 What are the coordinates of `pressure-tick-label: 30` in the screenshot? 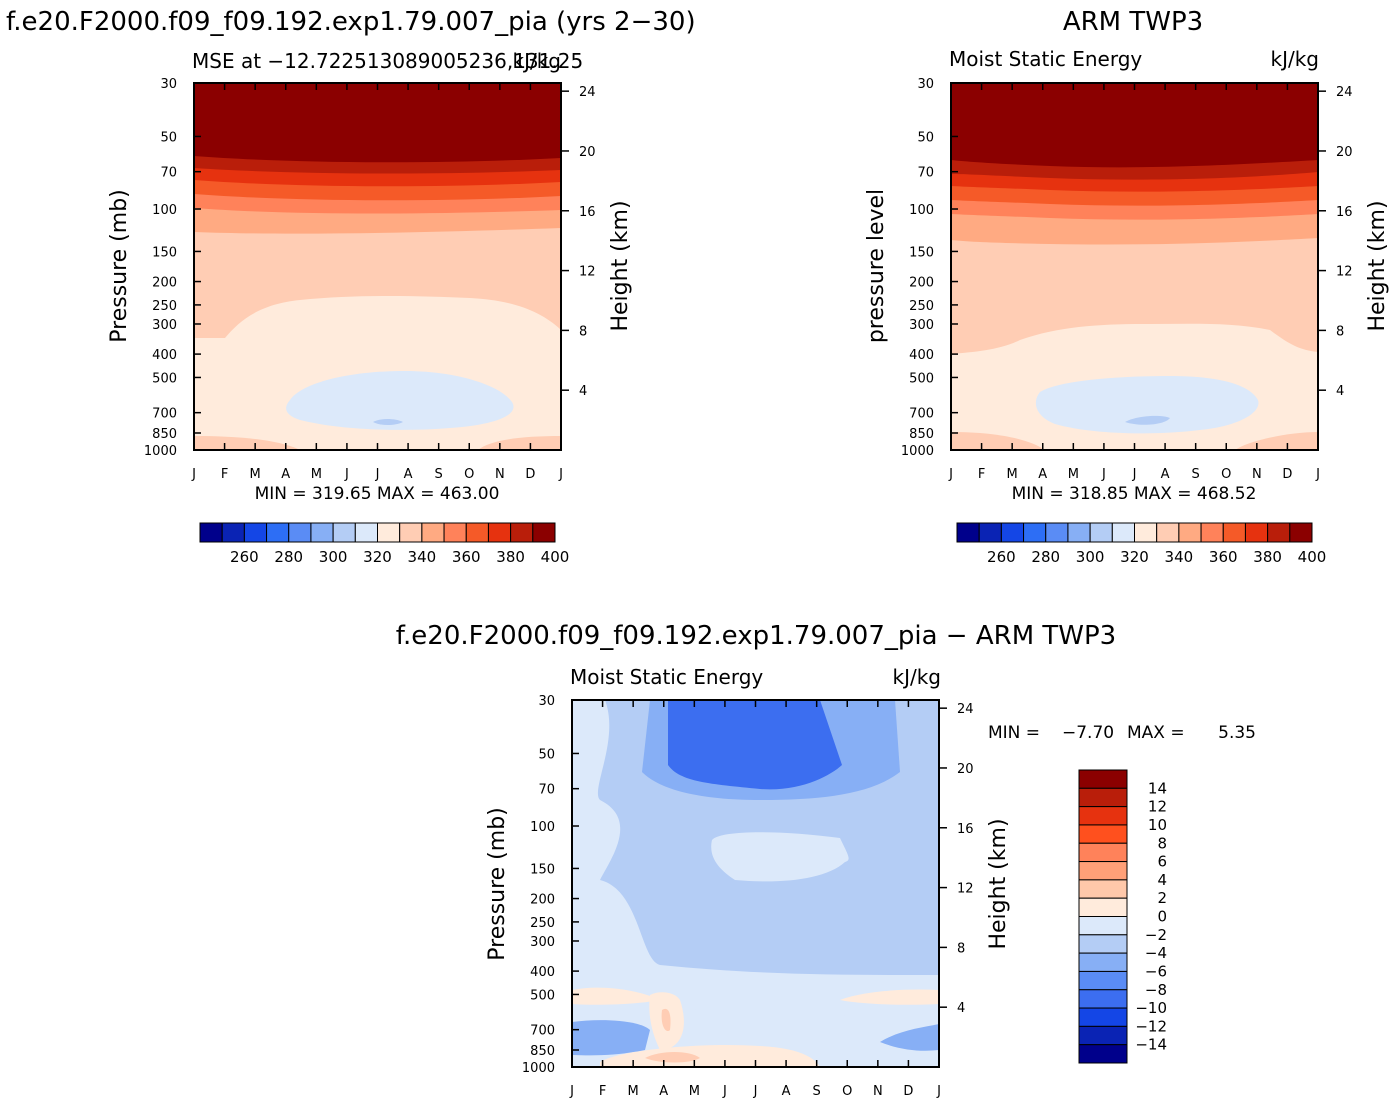 It's located at (546, 701).